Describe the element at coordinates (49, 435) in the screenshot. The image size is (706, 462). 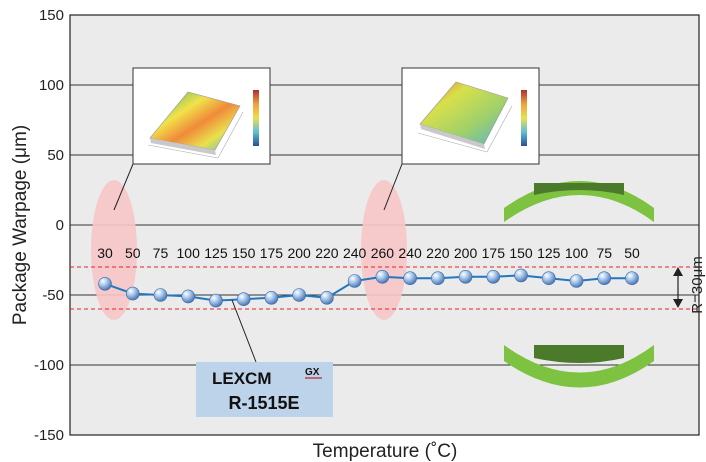
I see `y-tick-label: -150` at that location.